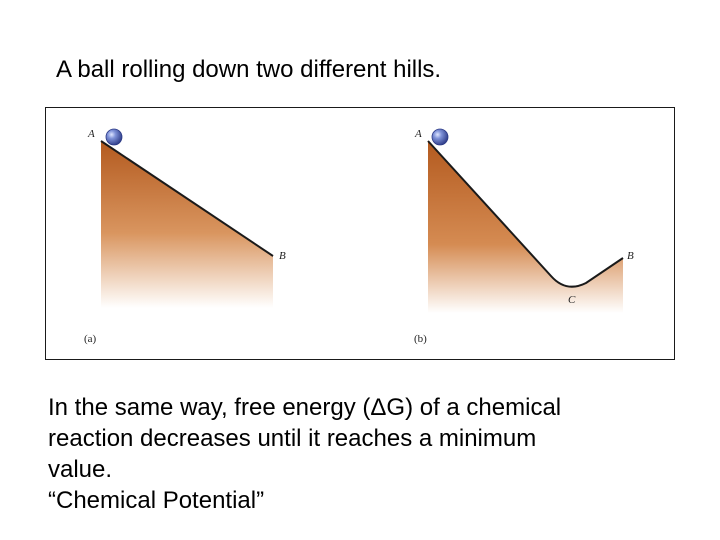  I want to click on slide-title: A ball rolling down two different hills., so click(249, 69).